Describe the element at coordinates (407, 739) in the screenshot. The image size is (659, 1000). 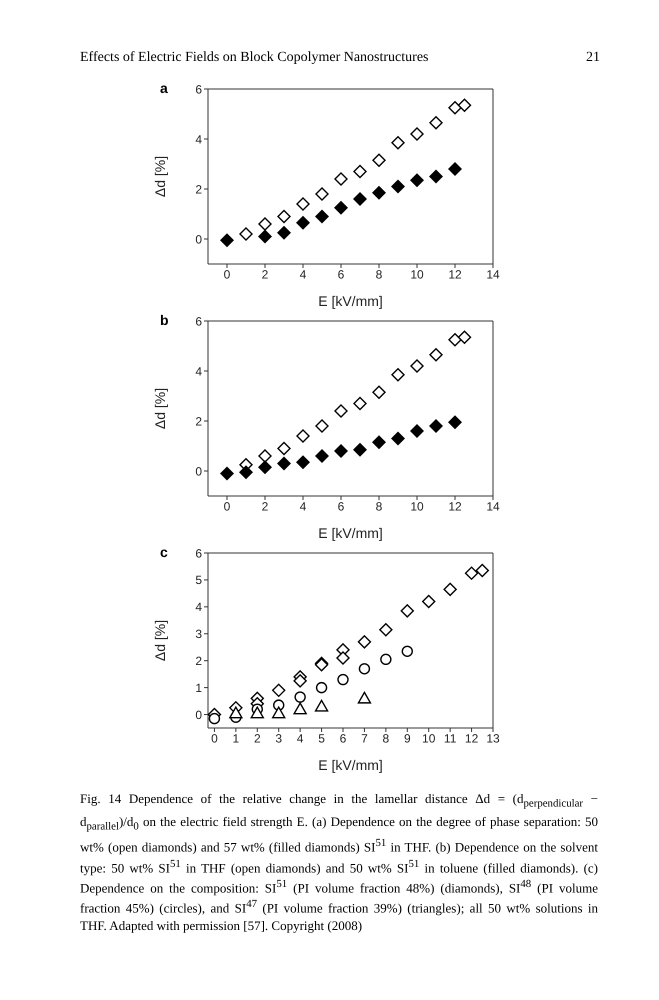
I see `x-tick-label: 9` at that location.